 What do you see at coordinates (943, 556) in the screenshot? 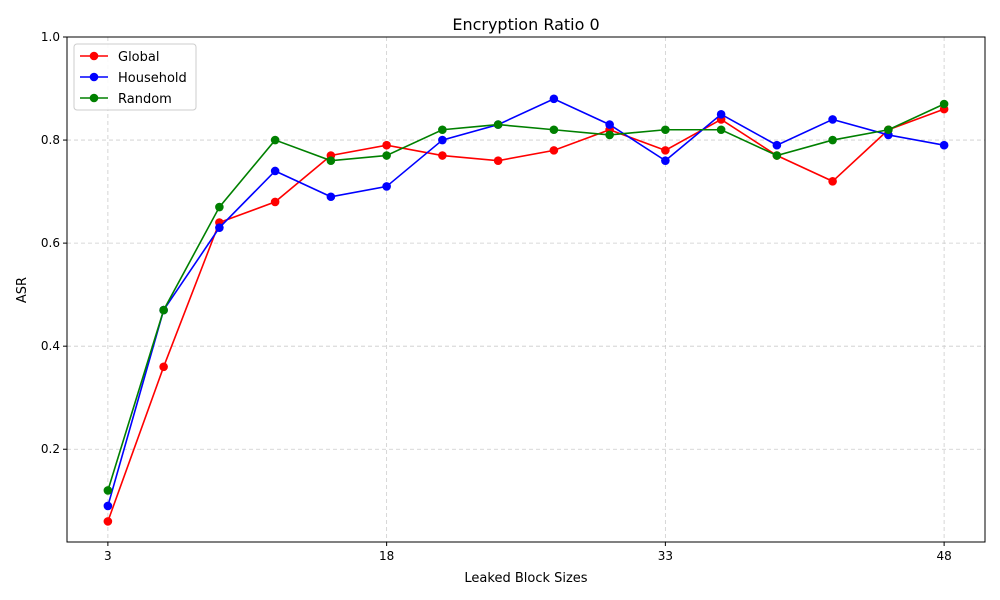
I see `x-tick-label: 48` at bounding box center [943, 556].